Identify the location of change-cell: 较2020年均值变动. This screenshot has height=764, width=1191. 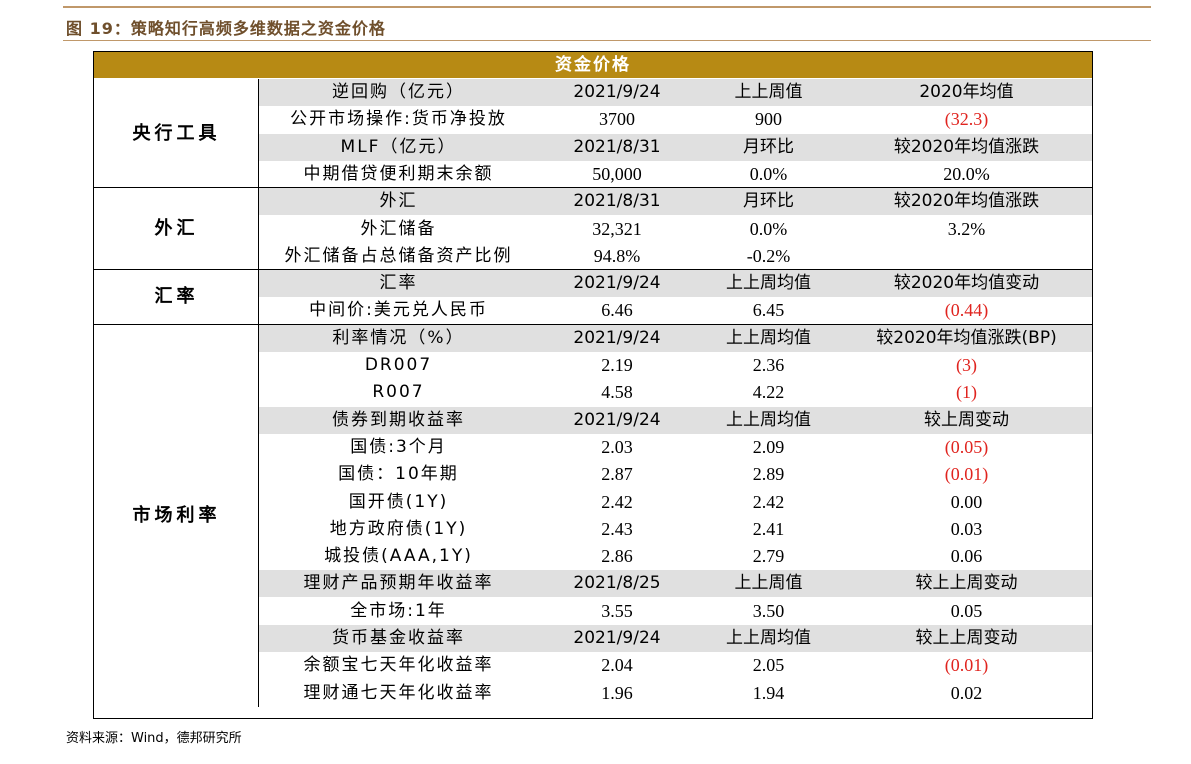
(966, 283).